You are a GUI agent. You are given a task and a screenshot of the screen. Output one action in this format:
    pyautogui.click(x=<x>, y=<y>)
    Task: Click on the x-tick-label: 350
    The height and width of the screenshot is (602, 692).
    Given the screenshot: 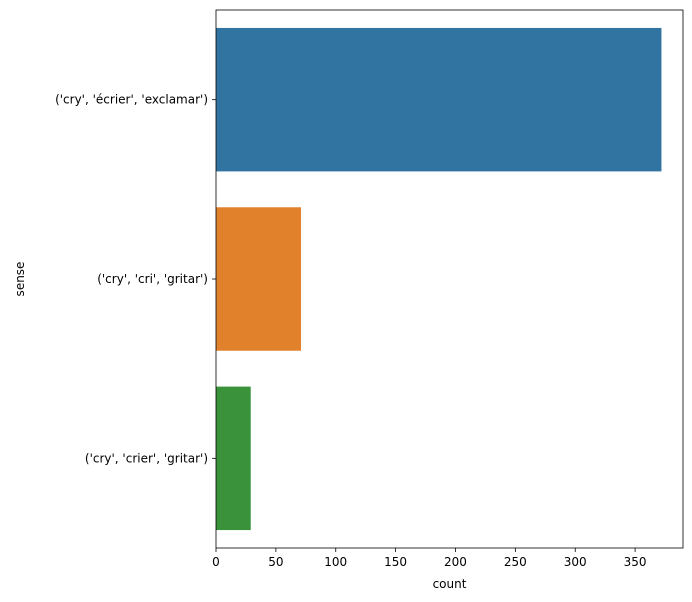 What is the action you would take?
    pyautogui.click(x=635, y=562)
    